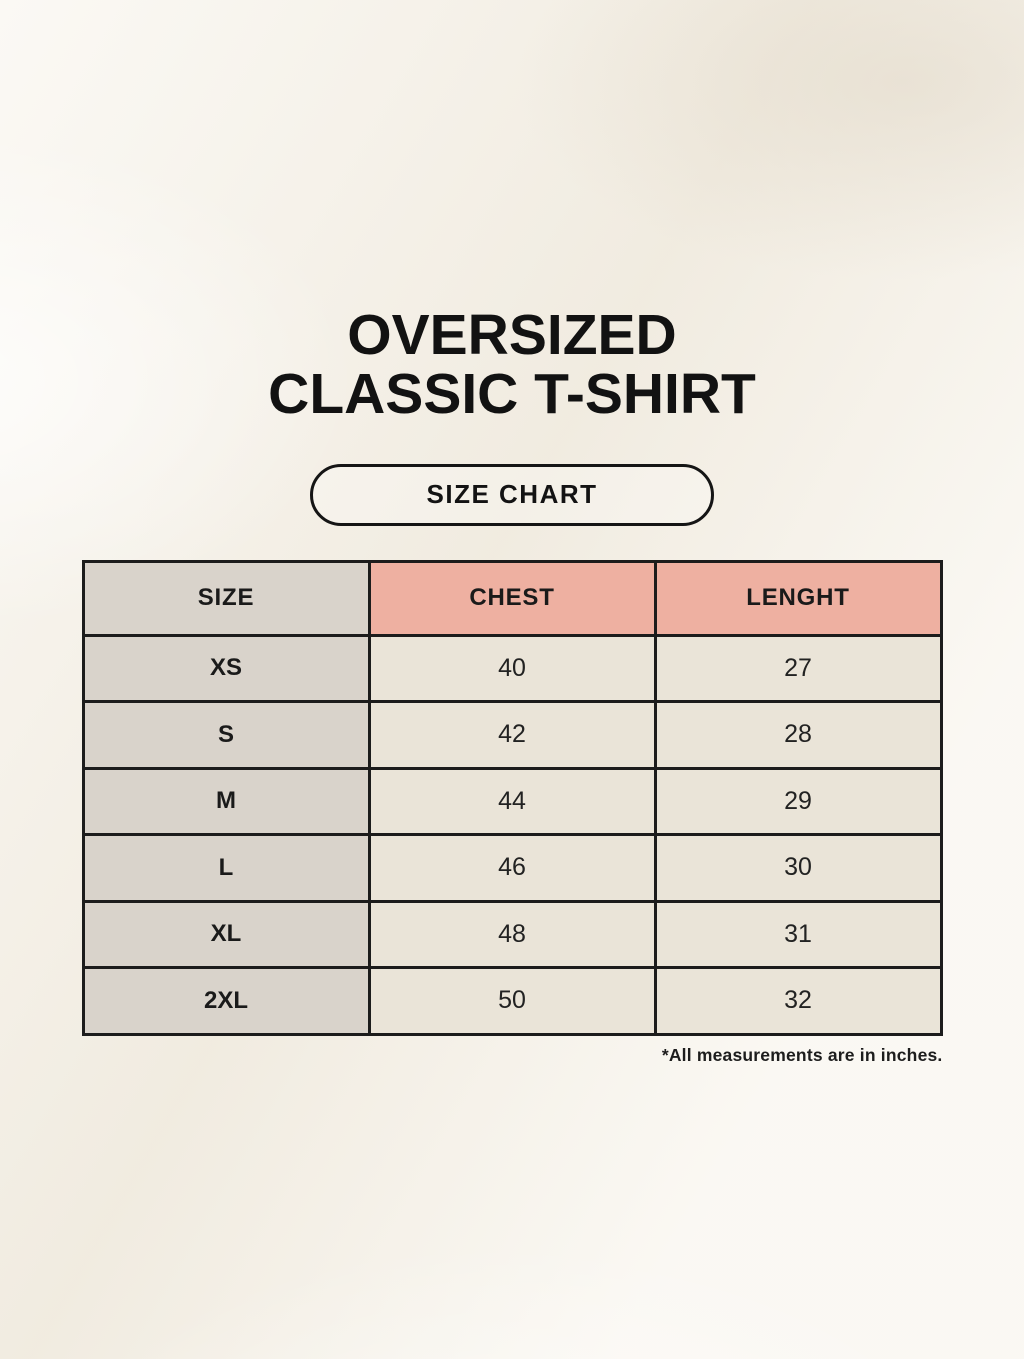  I want to click on column-header-size: SIZE, so click(226, 598).